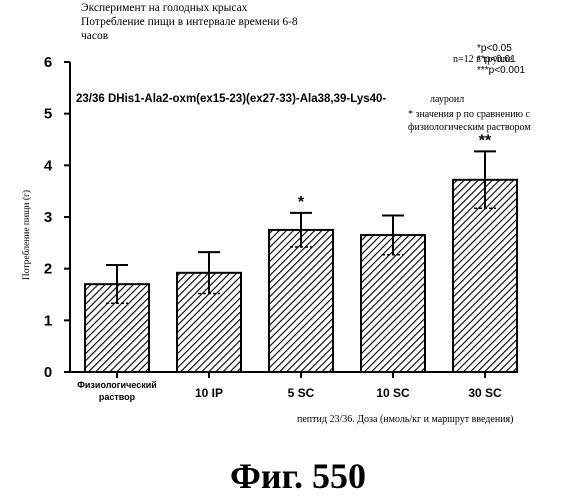 Image resolution: width=567 pixels, height=500 pixels. What do you see at coordinates (117, 397) in the screenshot?
I see `category-label-0-line-1: раствор` at bounding box center [117, 397].